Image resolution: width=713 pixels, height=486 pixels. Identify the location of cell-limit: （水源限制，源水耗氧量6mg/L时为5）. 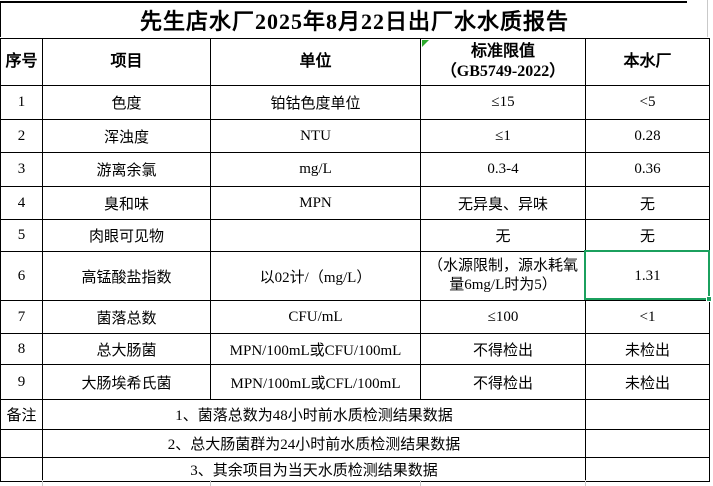
(503, 276).